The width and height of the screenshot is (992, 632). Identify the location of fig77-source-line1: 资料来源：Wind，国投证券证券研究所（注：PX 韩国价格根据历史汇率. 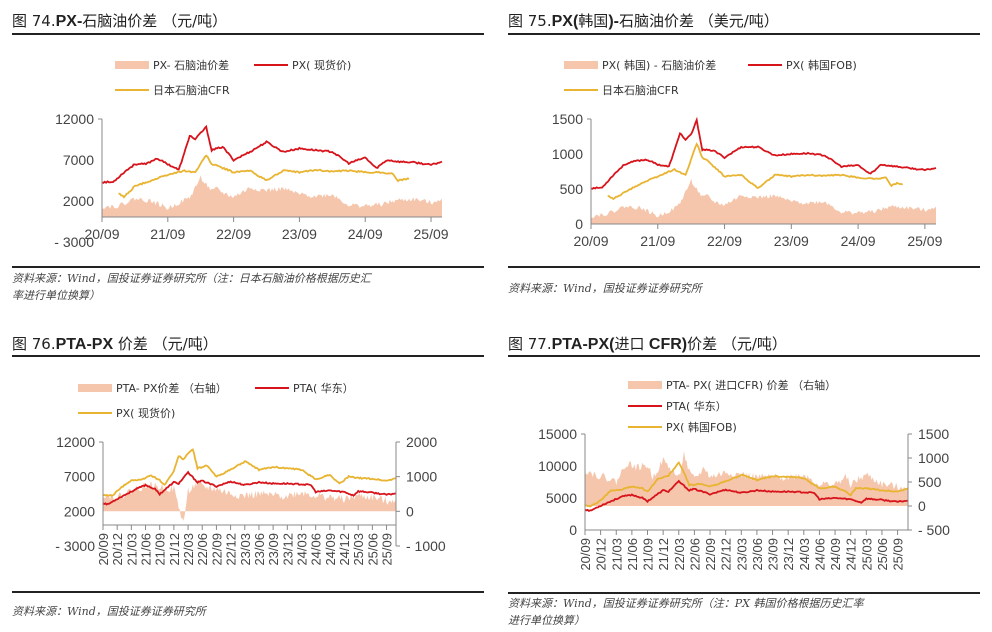
(686, 603).